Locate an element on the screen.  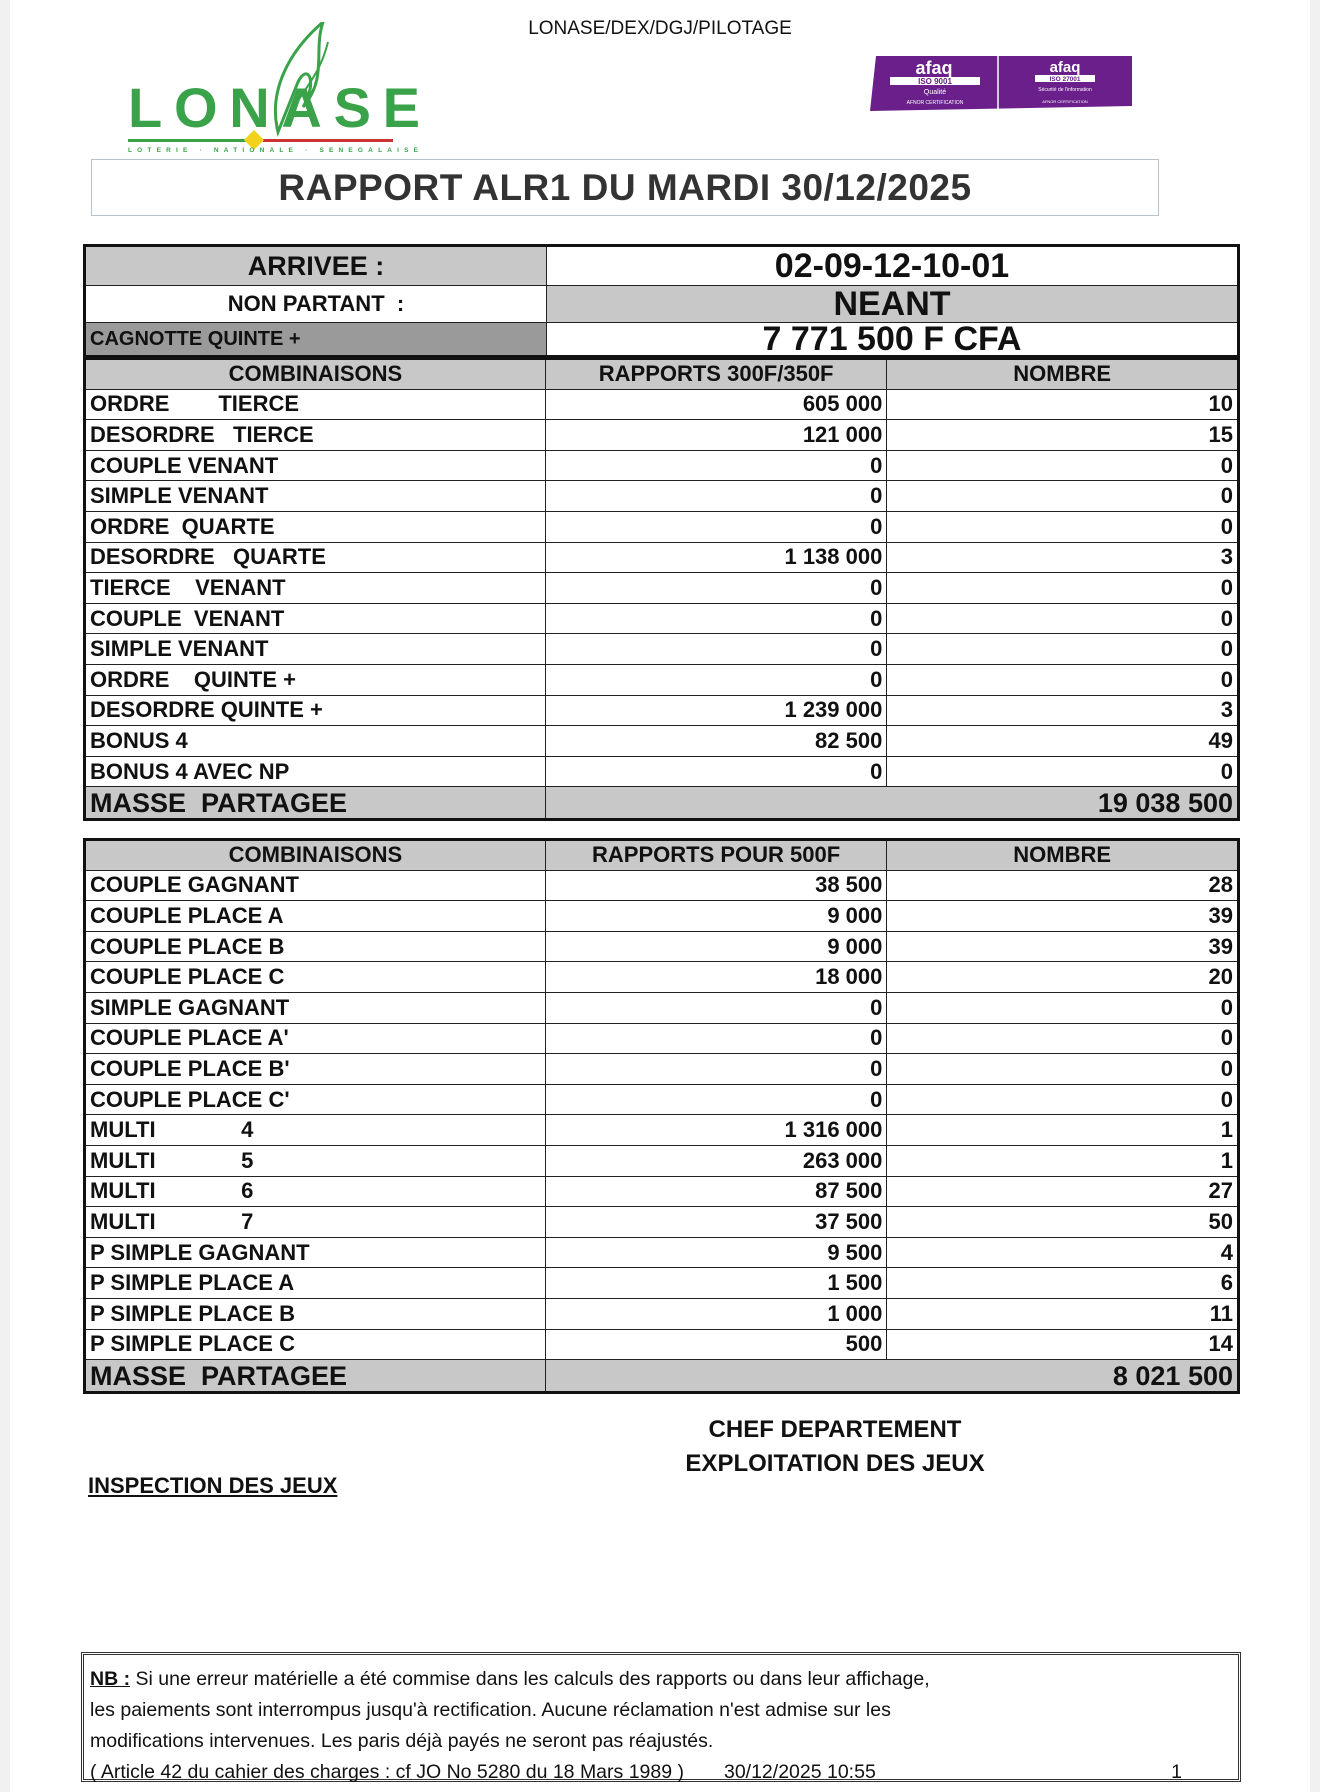
rapport-cell: 87 500 is located at coordinates (716, 1191).